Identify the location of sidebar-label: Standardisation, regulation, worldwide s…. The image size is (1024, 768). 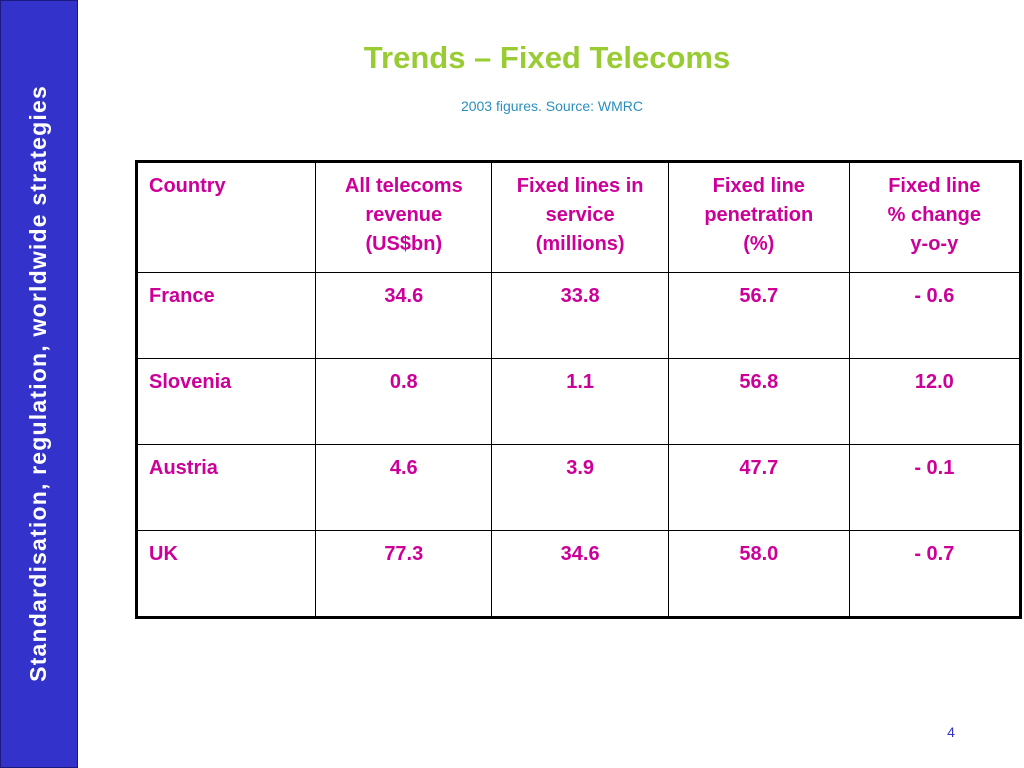
(37, 383).